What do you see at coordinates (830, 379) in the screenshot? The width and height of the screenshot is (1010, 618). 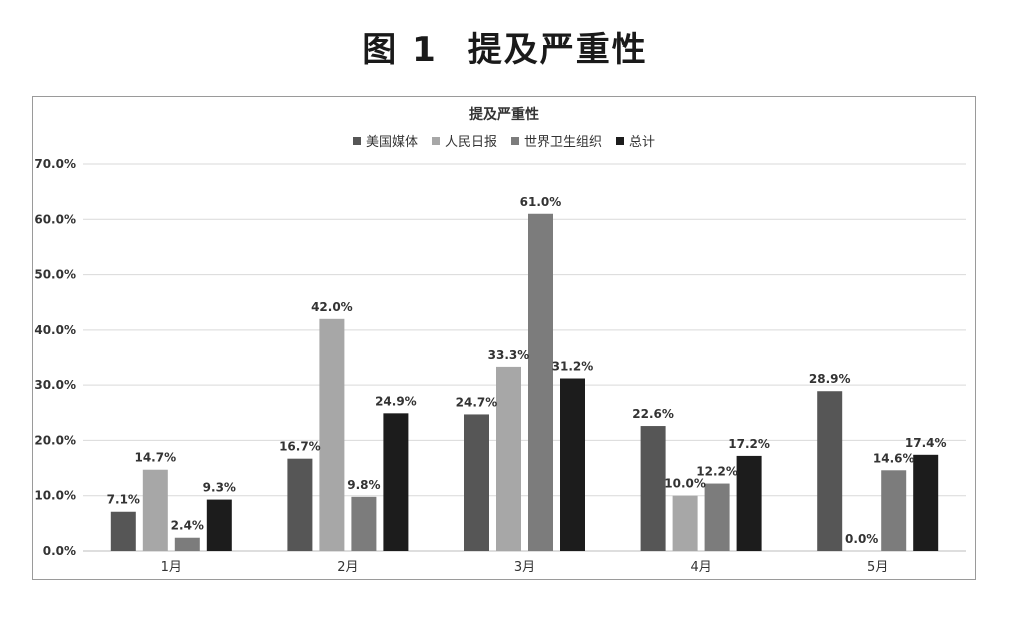 I see `data-label: 28.9%` at bounding box center [830, 379].